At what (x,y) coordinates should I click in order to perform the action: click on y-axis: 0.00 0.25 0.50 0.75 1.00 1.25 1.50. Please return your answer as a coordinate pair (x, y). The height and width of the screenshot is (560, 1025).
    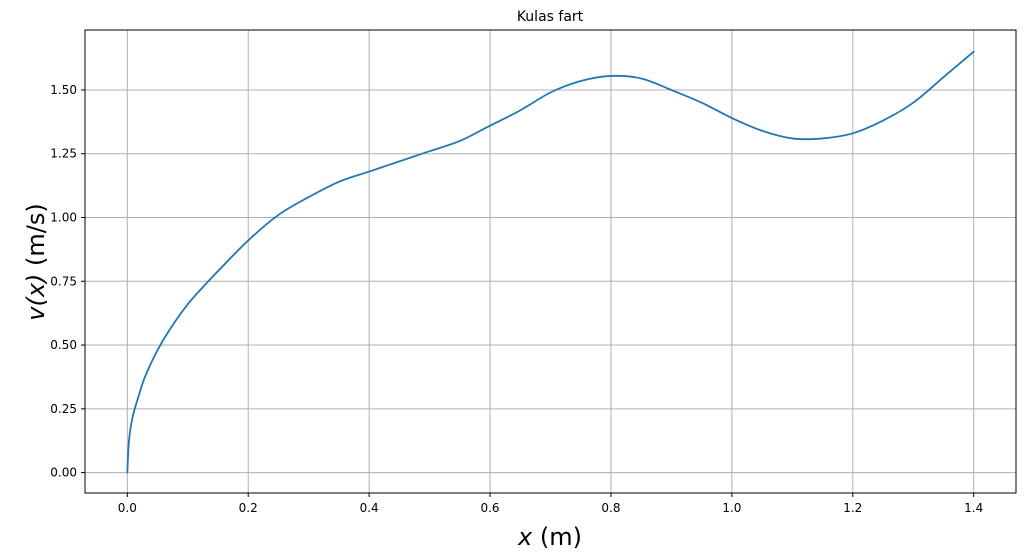
    Looking at the image, I should click on (67, 281).